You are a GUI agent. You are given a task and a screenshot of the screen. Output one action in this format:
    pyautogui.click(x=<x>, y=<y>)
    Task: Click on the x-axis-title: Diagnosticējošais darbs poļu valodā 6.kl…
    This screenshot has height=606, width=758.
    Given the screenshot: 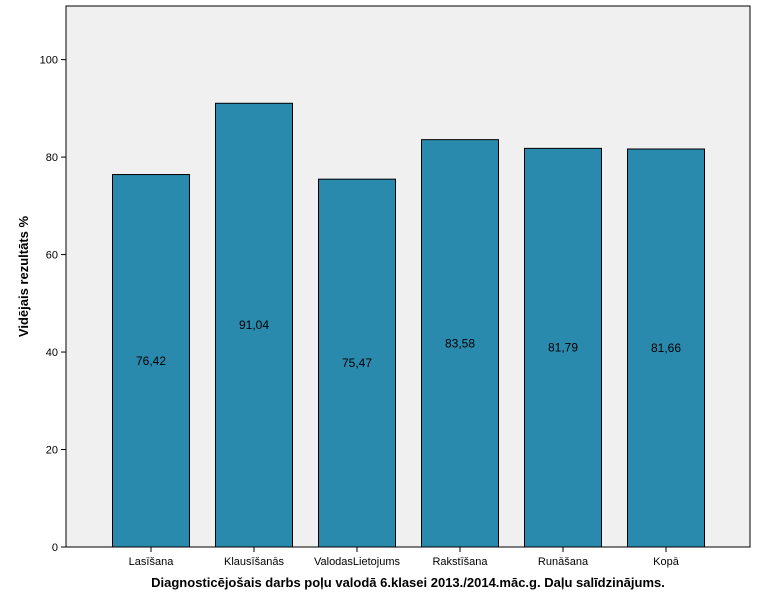 What is the action you would take?
    pyautogui.click(x=408, y=582)
    